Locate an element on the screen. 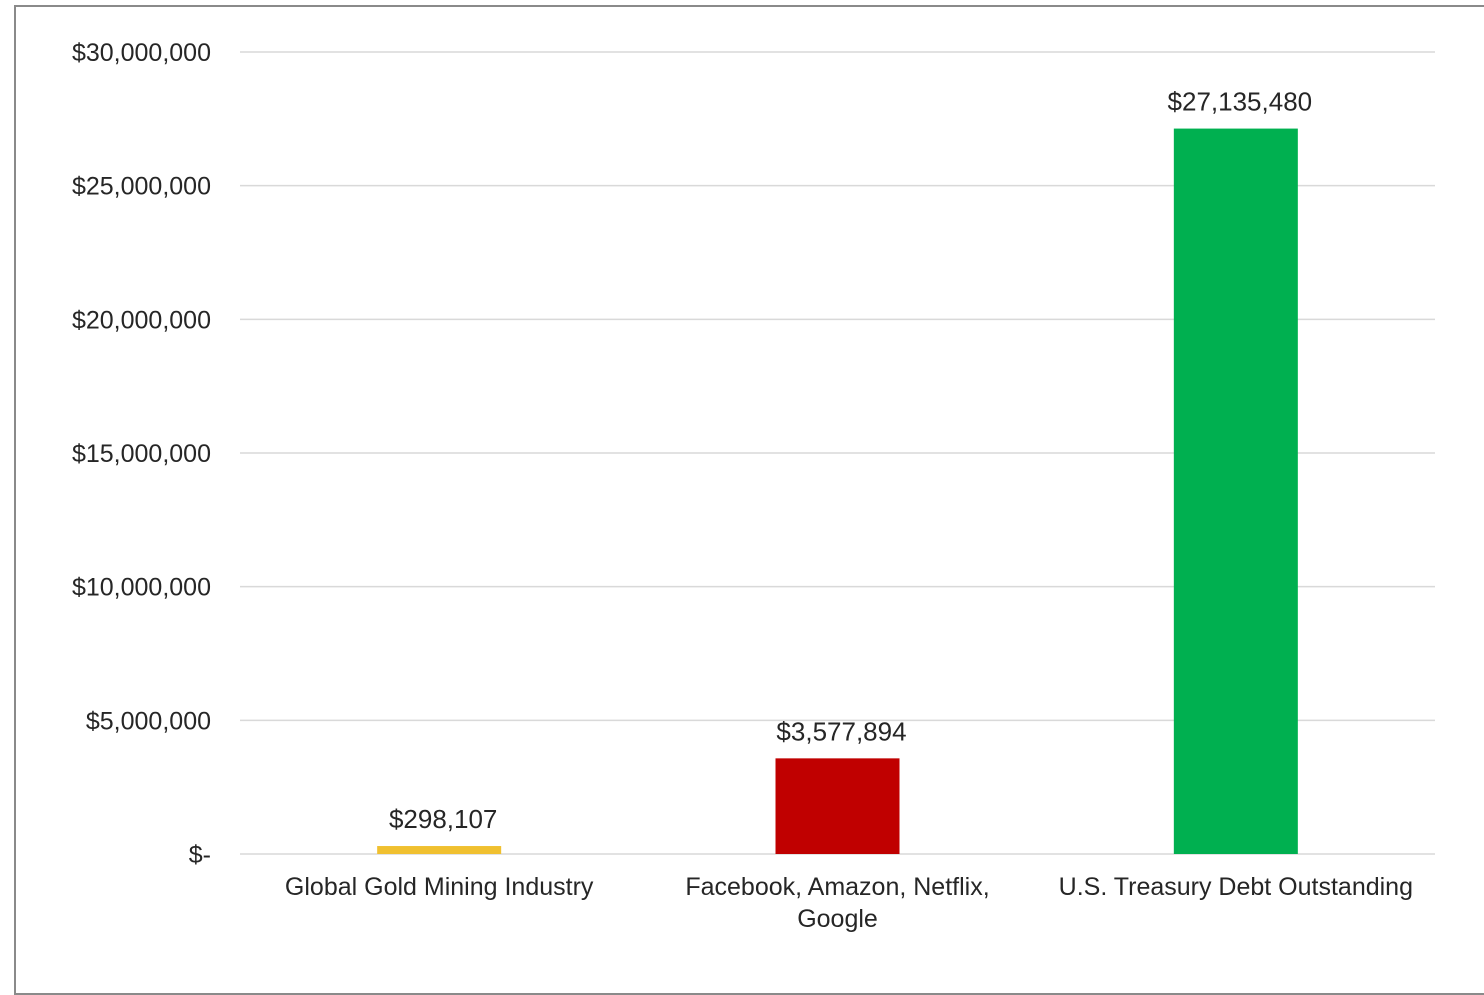  y-tick-label: $10,000,000 is located at coordinates (141, 588).